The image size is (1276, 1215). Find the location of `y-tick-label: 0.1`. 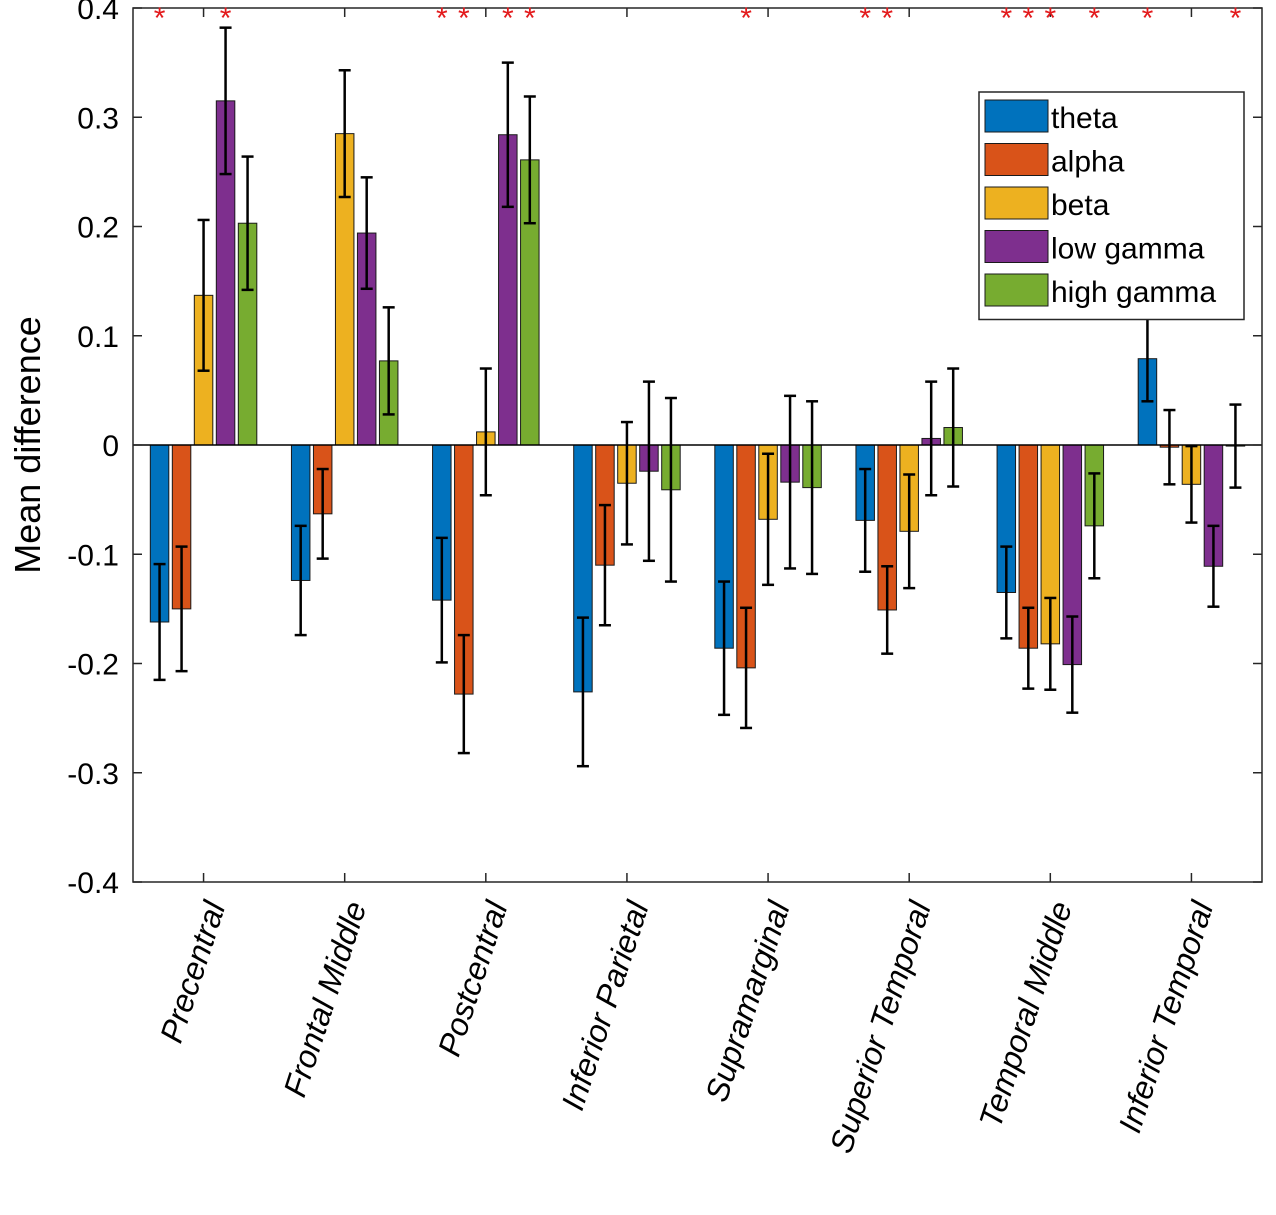

y-tick-label: 0.1 is located at coordinates (98, 337).